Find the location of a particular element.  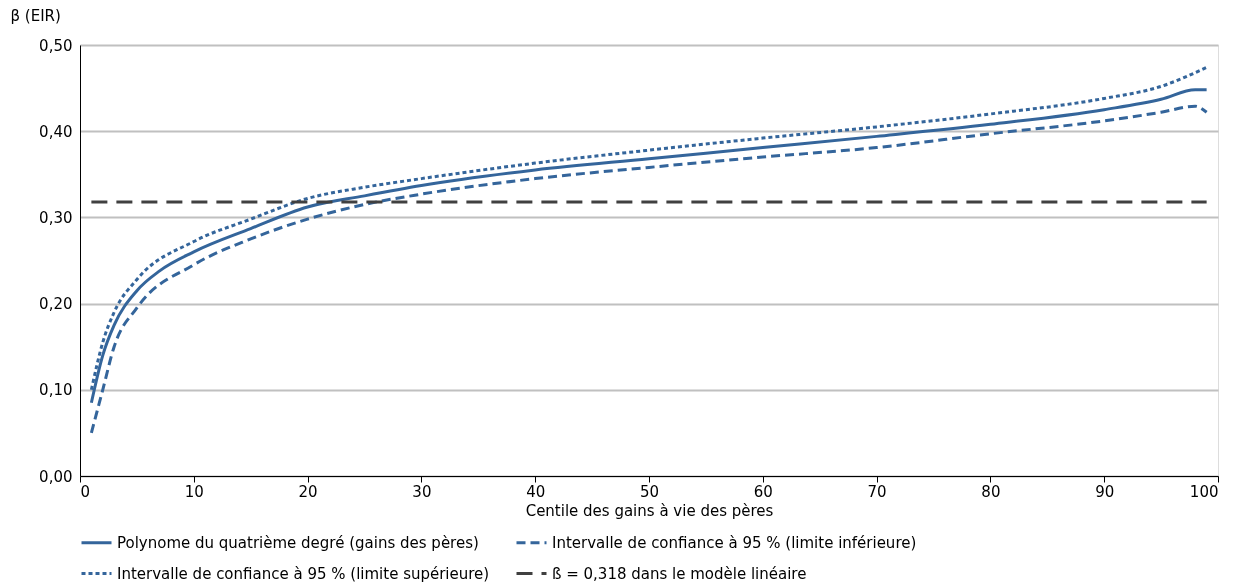

x-tick-label: 90 is located at coordinates (1105, 491).